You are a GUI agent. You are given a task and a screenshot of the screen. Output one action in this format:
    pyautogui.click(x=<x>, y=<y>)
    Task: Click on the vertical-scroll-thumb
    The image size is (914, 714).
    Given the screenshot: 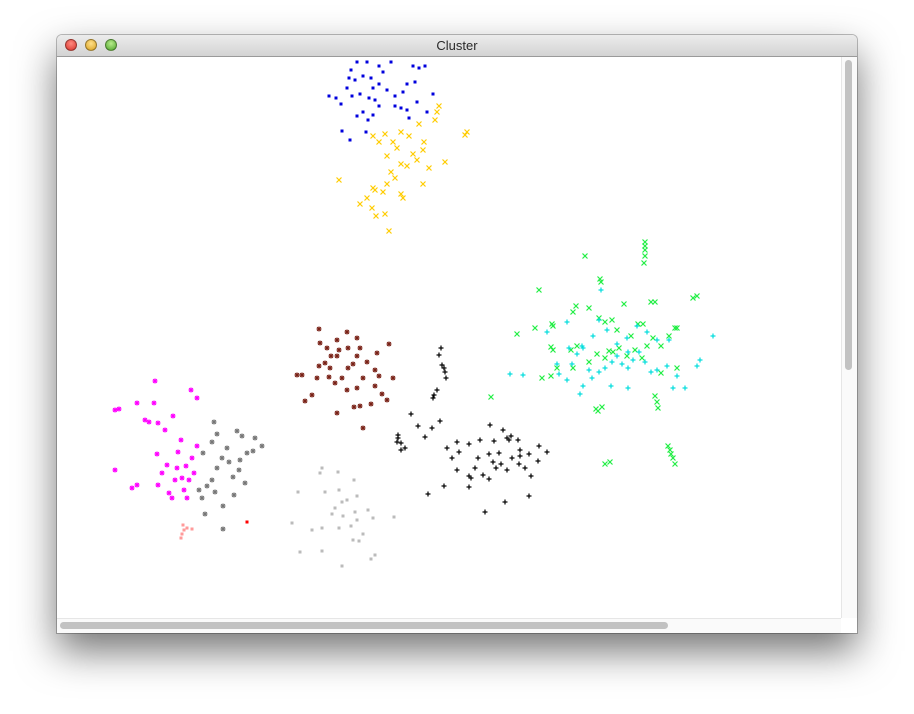 What is the action you would take?
    pyautogui.click(x=848, y=215)
    